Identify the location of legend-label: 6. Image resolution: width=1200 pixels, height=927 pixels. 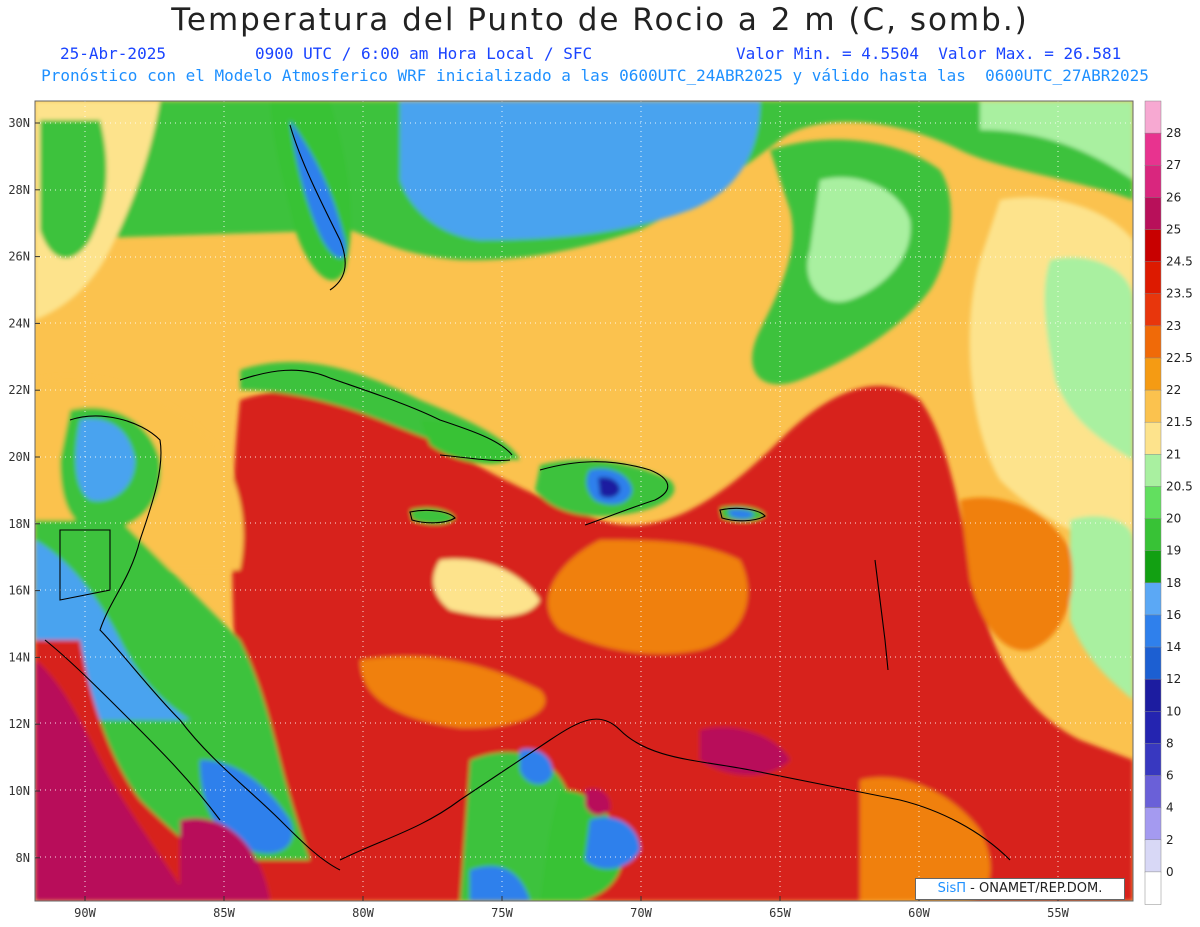
(1170, 776).